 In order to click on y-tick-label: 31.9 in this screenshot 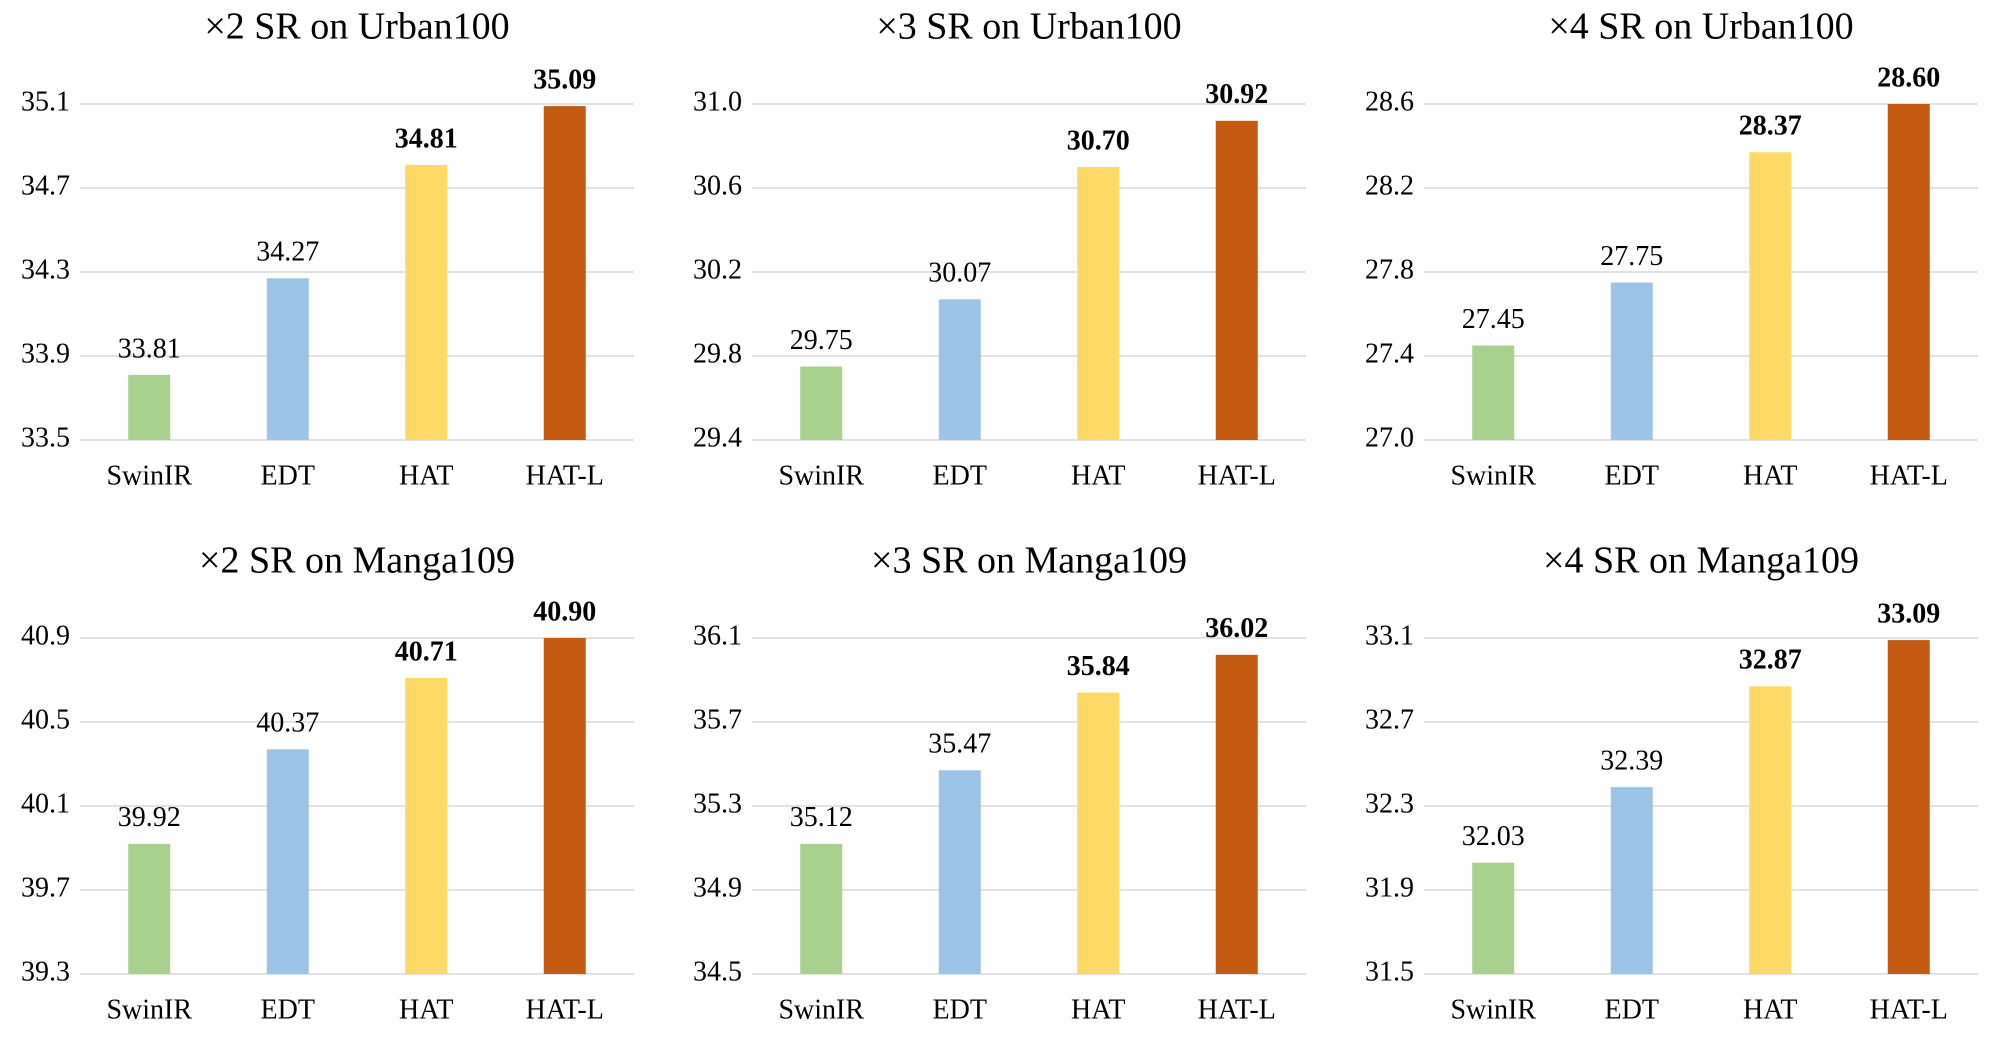, I will do `click(1389, 887)`.